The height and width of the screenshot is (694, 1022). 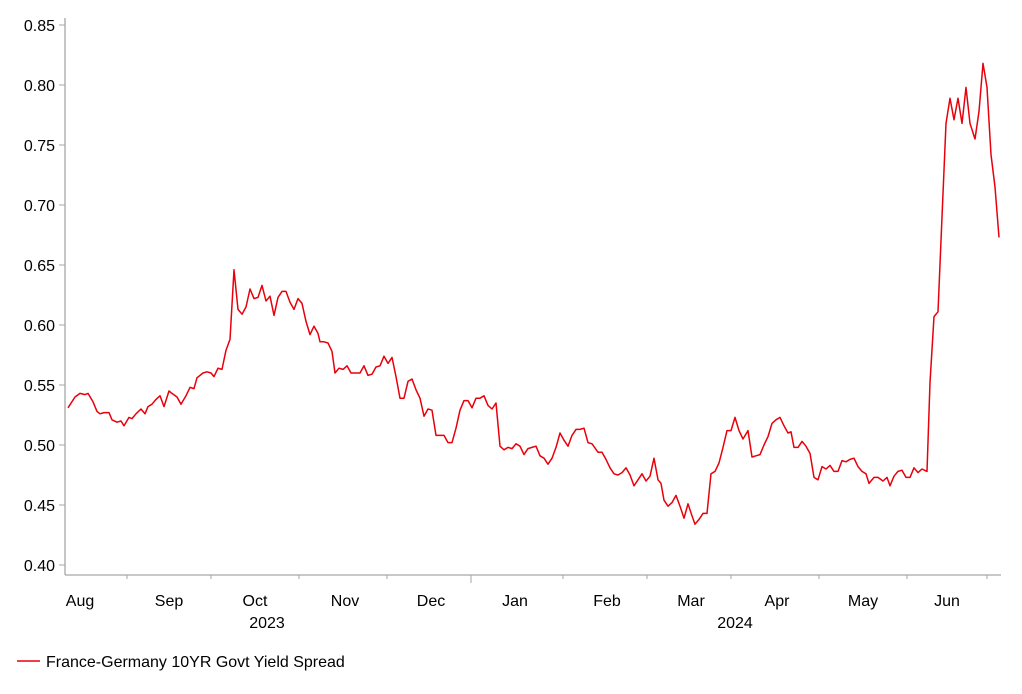 What do you see at coordinates (169, 601) in the screenshot?
I see `x-month-label: Sep` at bounding box center [169, 601].